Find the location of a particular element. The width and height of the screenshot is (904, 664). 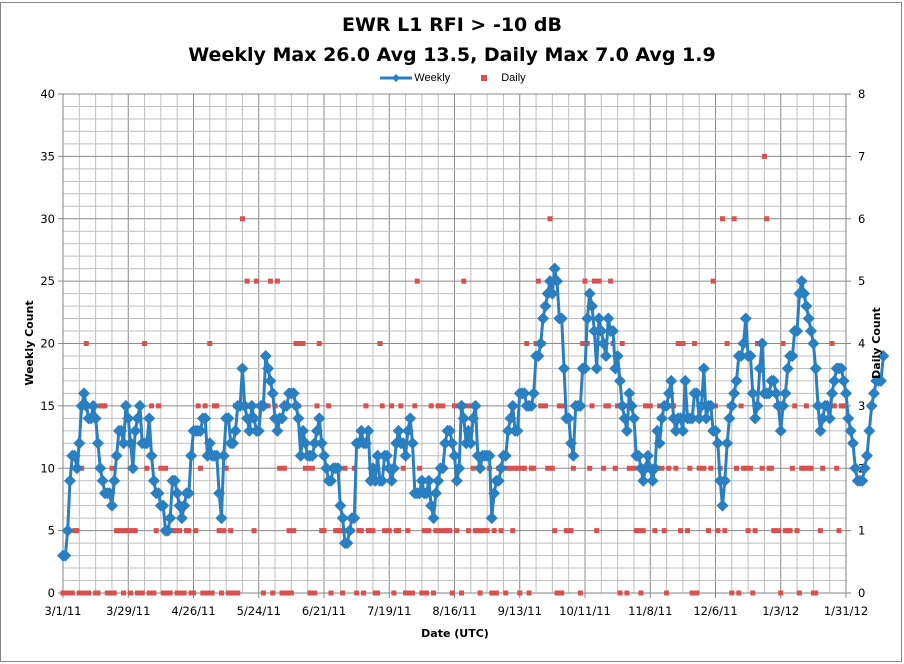

y-tick-label: 20 is located at coordinates (47, 344).